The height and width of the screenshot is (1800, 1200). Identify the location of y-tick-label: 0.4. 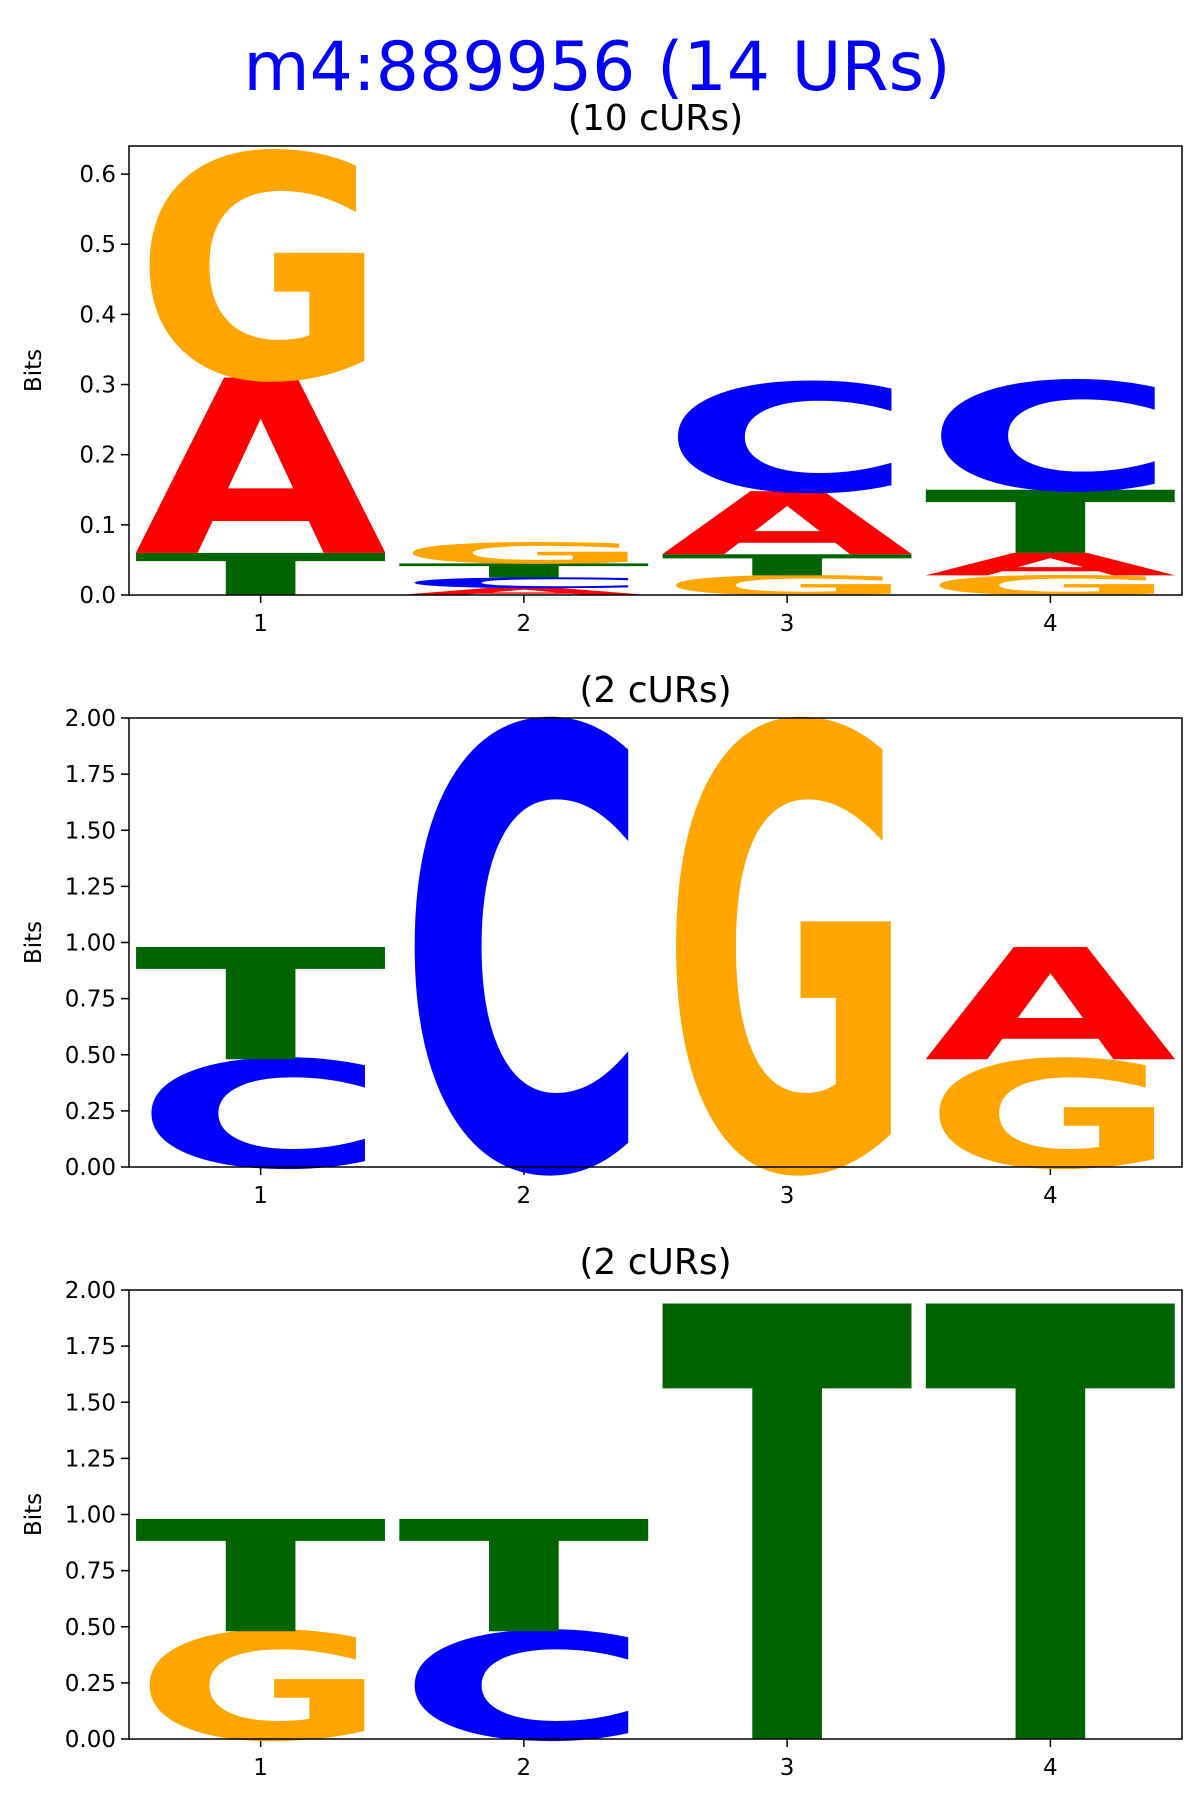
(97, 315).